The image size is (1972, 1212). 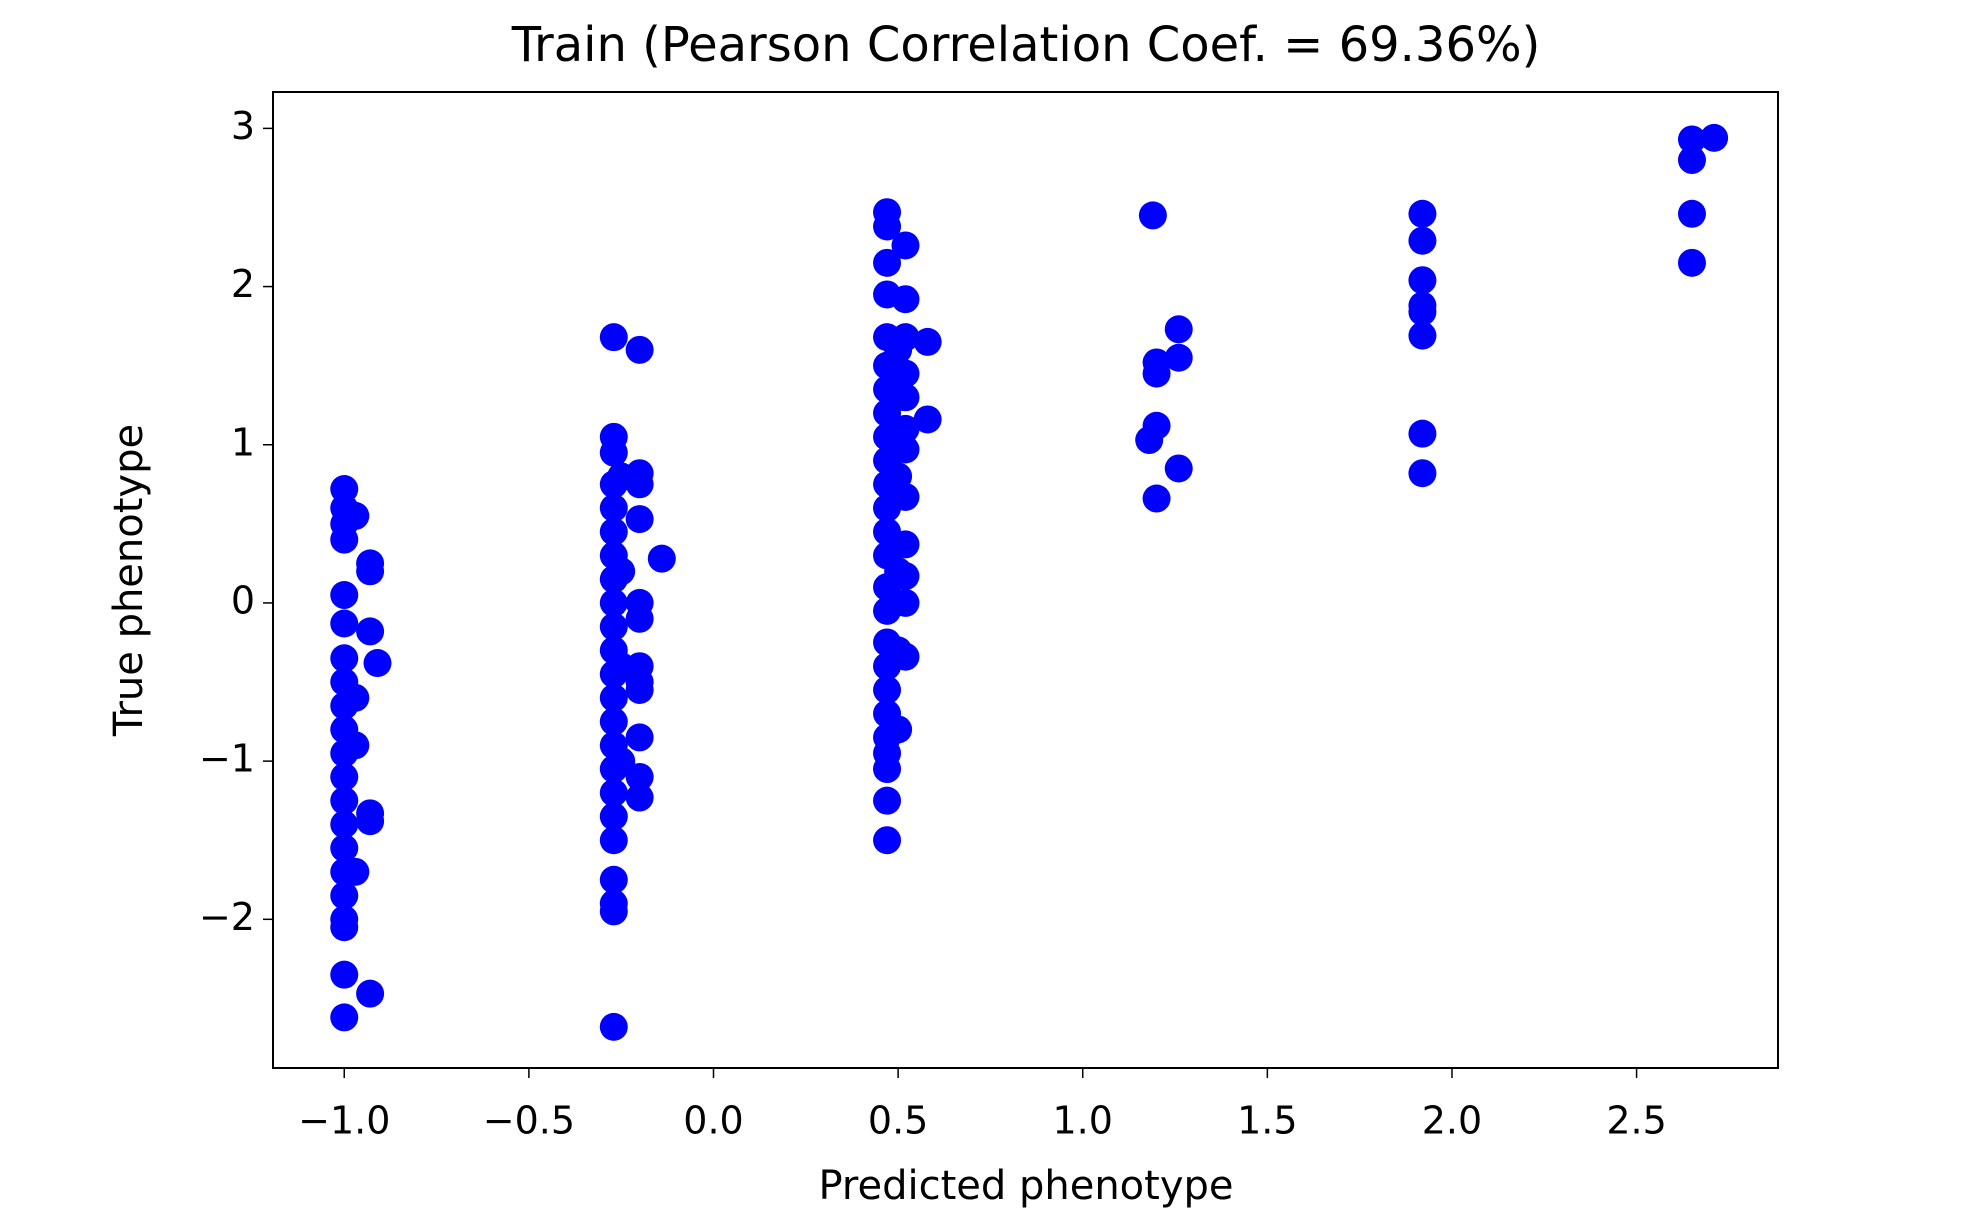 I want to click on x-tick-label: −0.5, so click(x=529, y=1121).